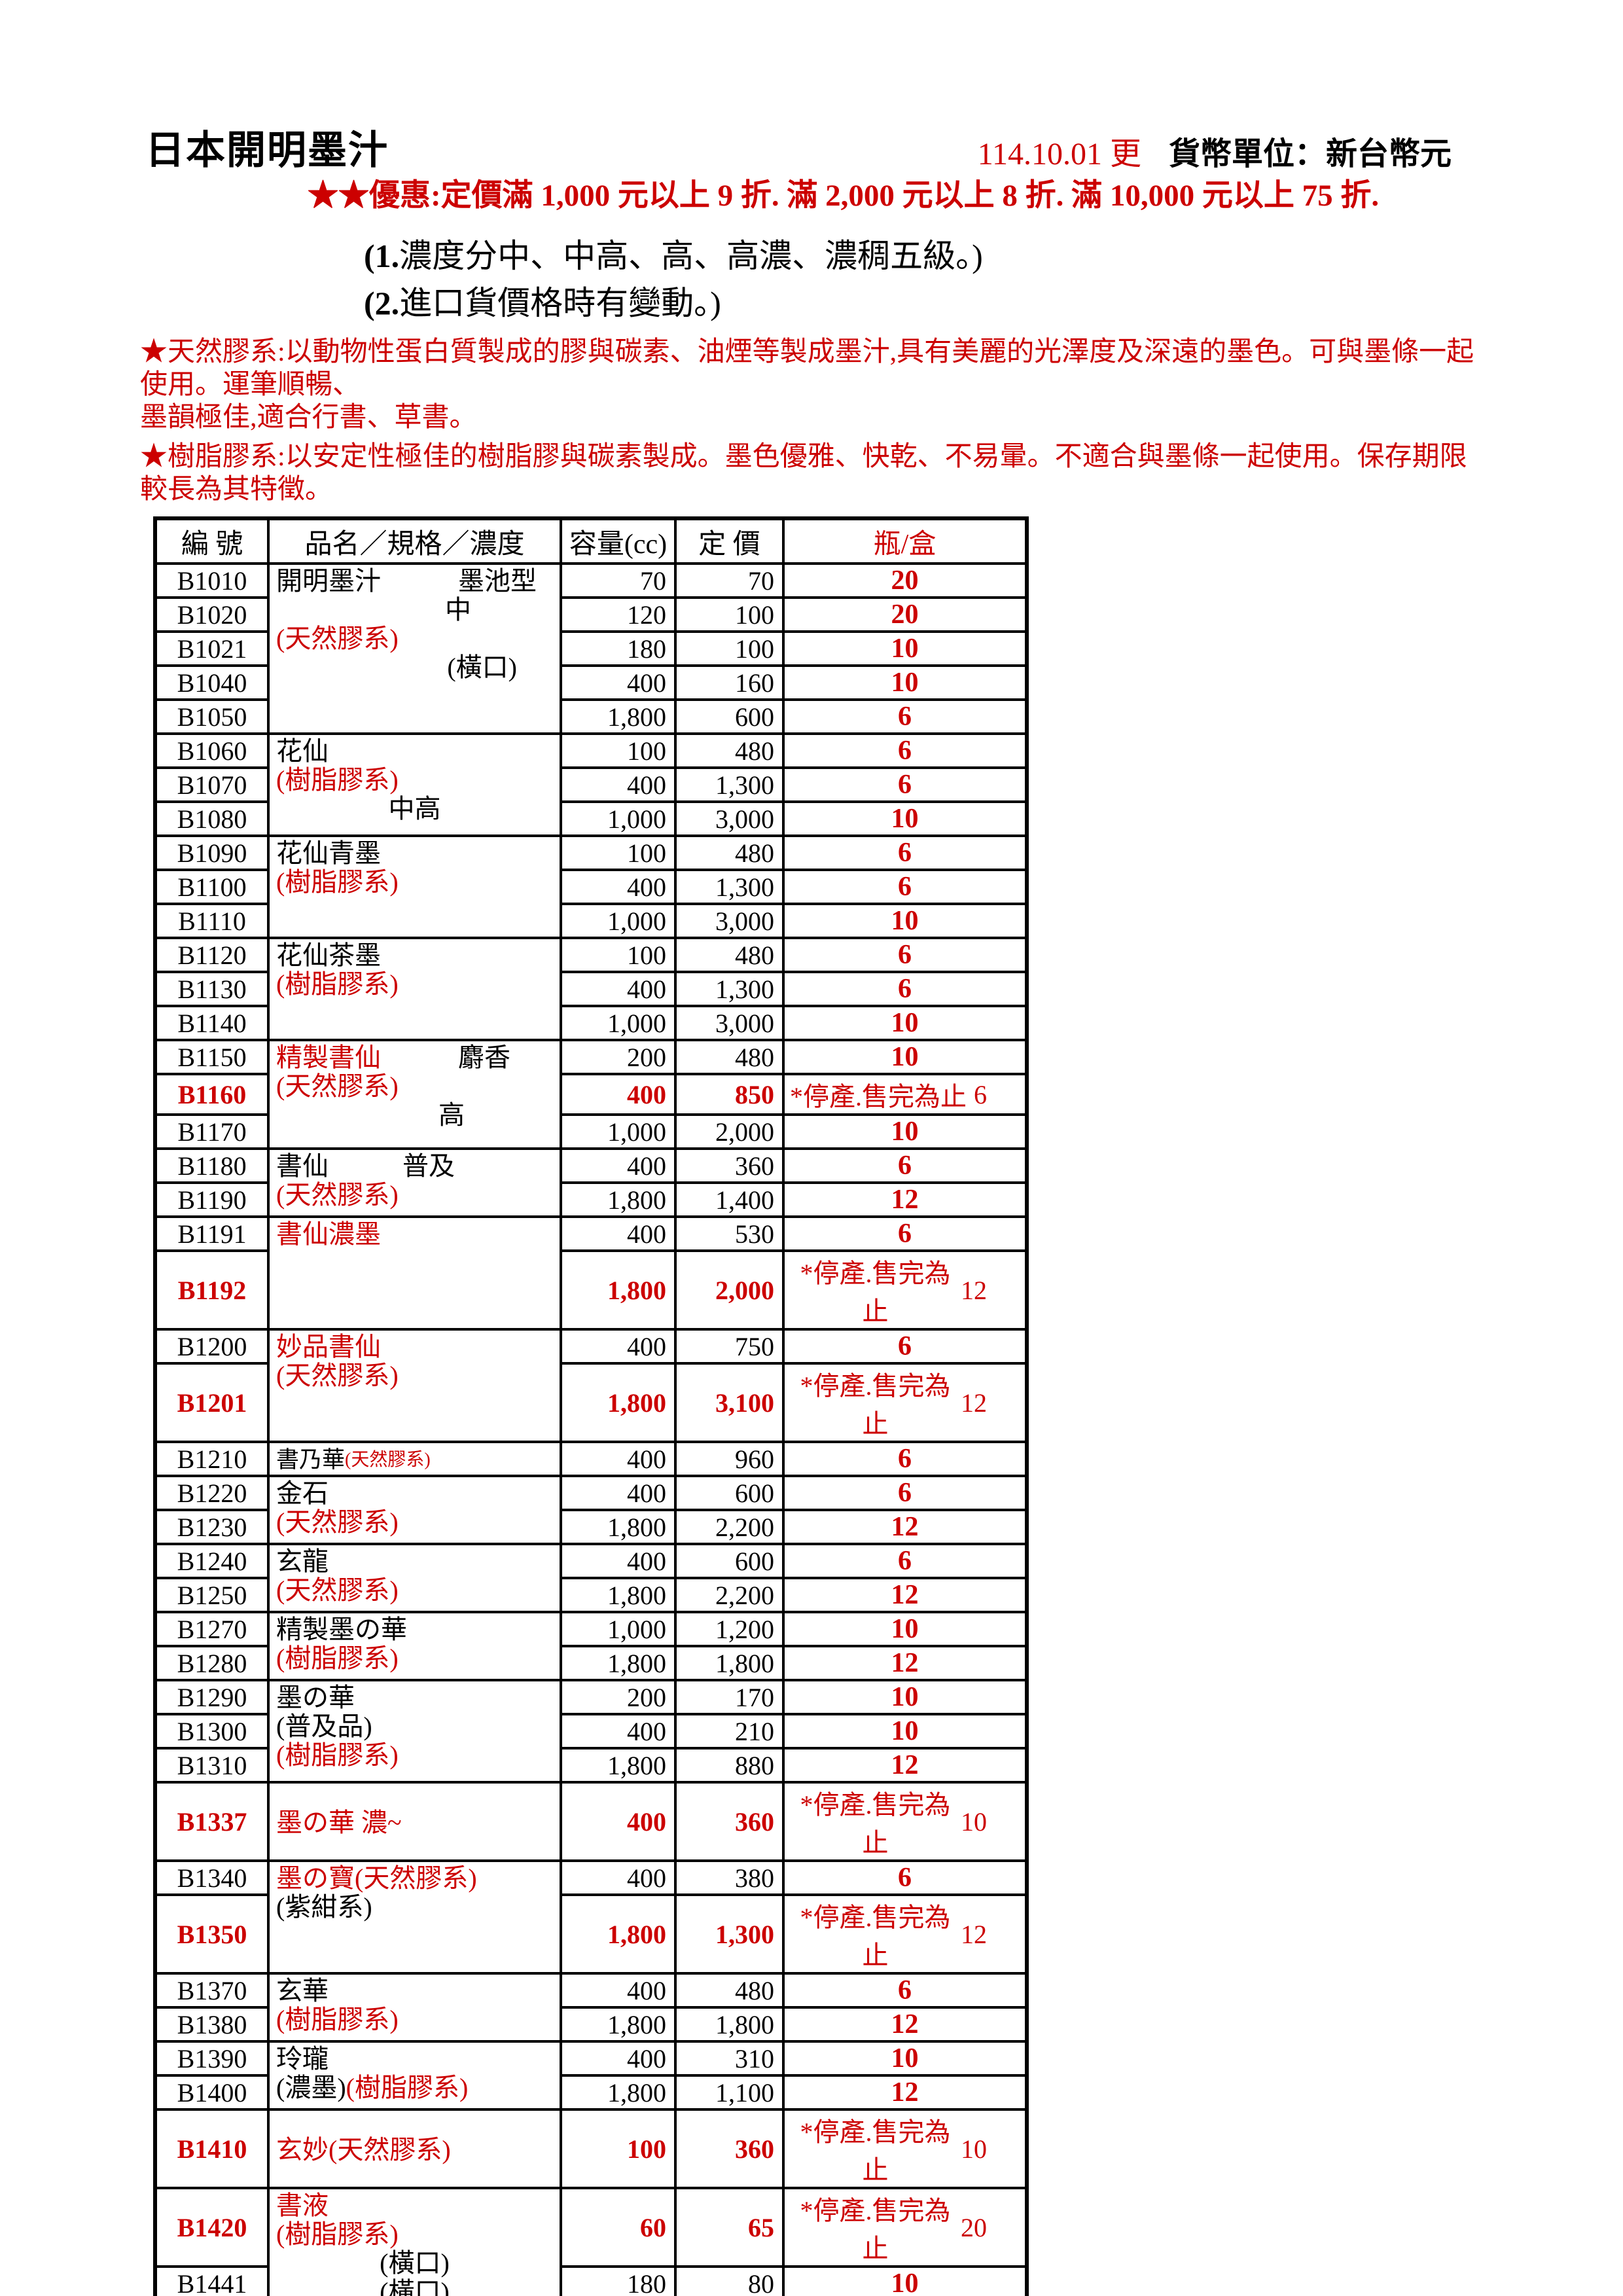 The image size is (1623, 2296). I want to click on item-id: B1060, so click(212, 750).